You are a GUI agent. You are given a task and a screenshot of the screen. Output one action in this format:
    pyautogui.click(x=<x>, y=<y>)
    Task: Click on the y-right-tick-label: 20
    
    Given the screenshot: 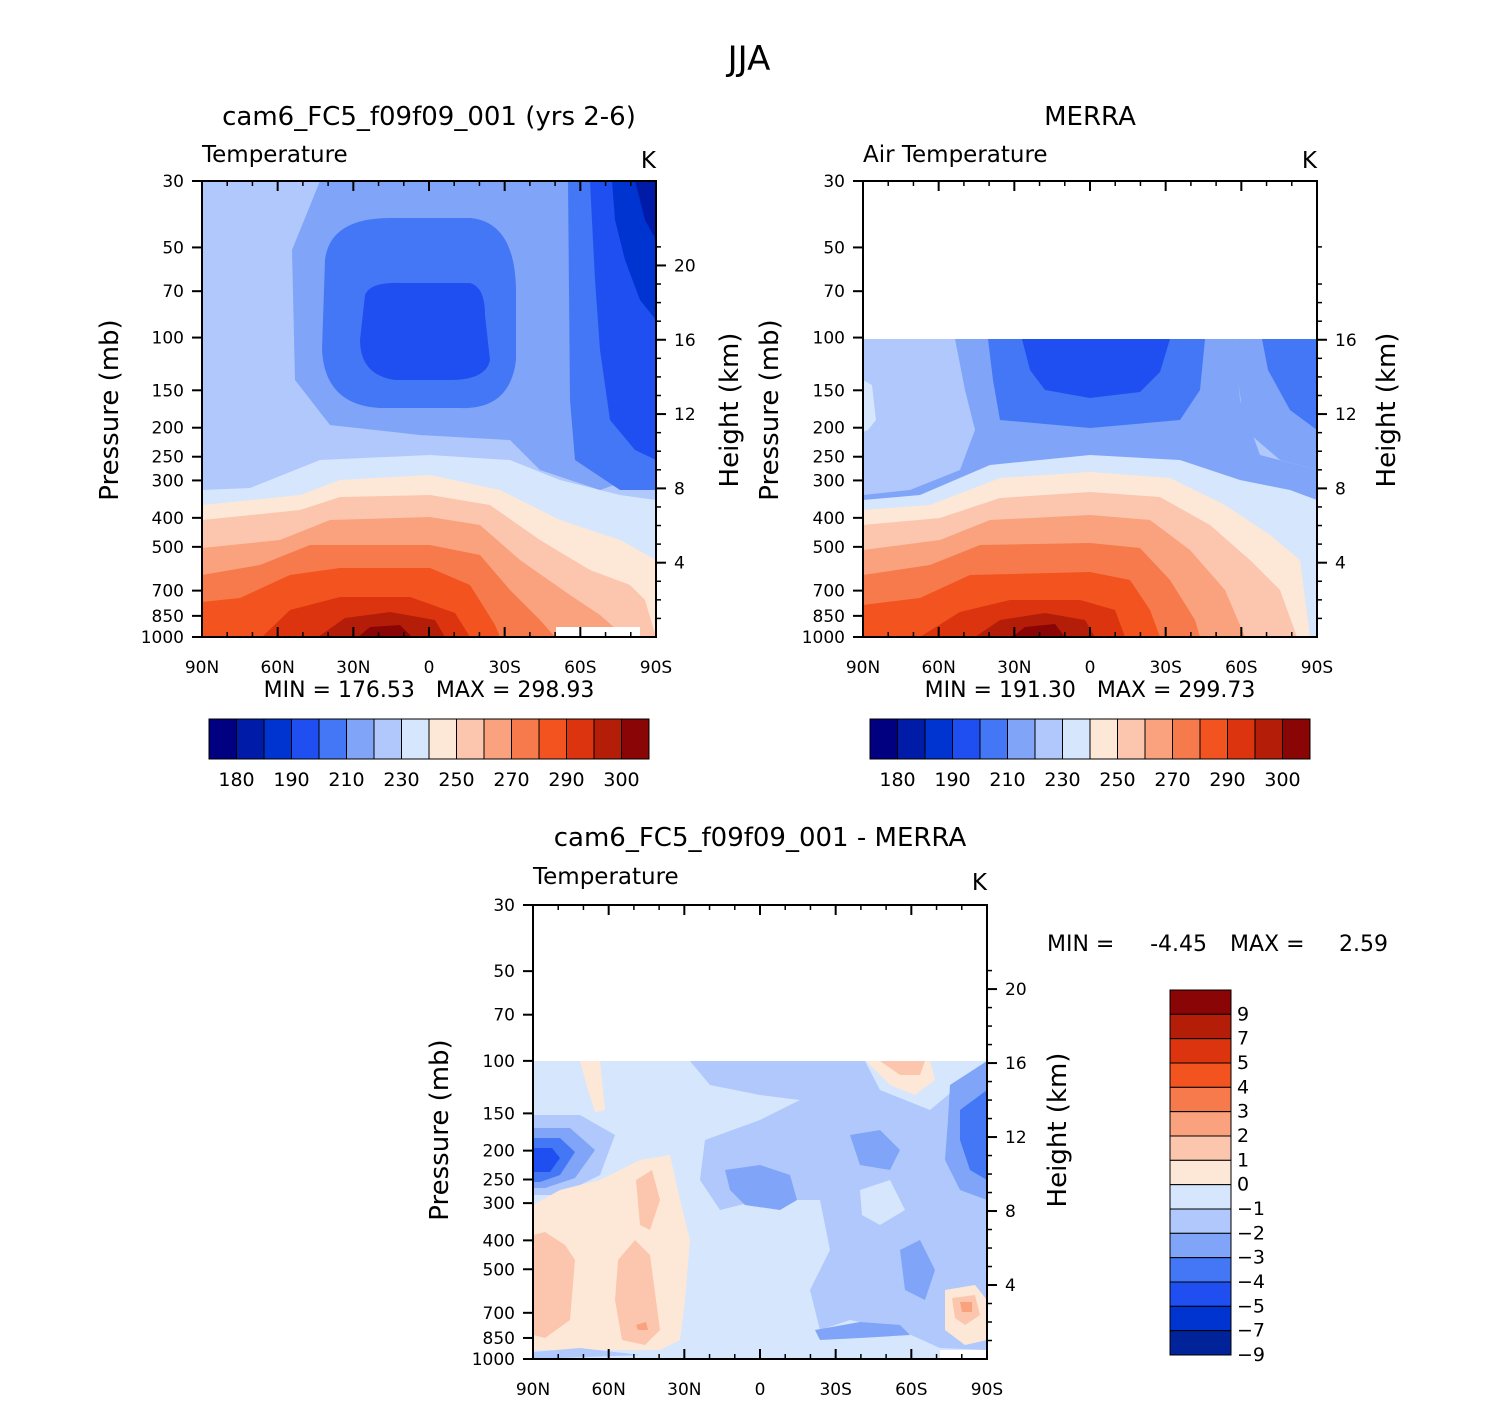 What is the action you would take?
    pyautogui.click(x=1016, y=990)
    